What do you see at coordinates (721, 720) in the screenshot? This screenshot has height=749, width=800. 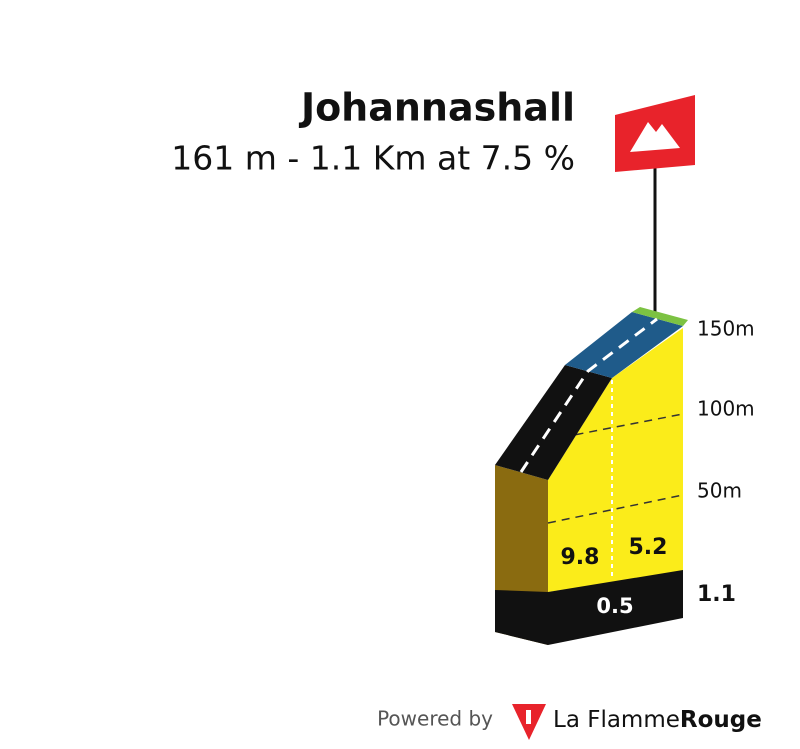 I see `brand-bold: Rouge` at bounding box center [721, 720].